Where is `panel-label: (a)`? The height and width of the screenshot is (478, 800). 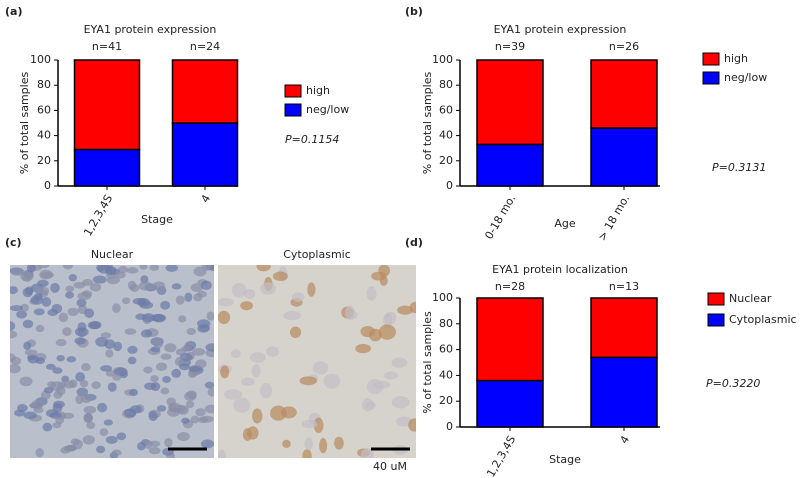
panel-label: (a) is located at coordinates (13, 11).